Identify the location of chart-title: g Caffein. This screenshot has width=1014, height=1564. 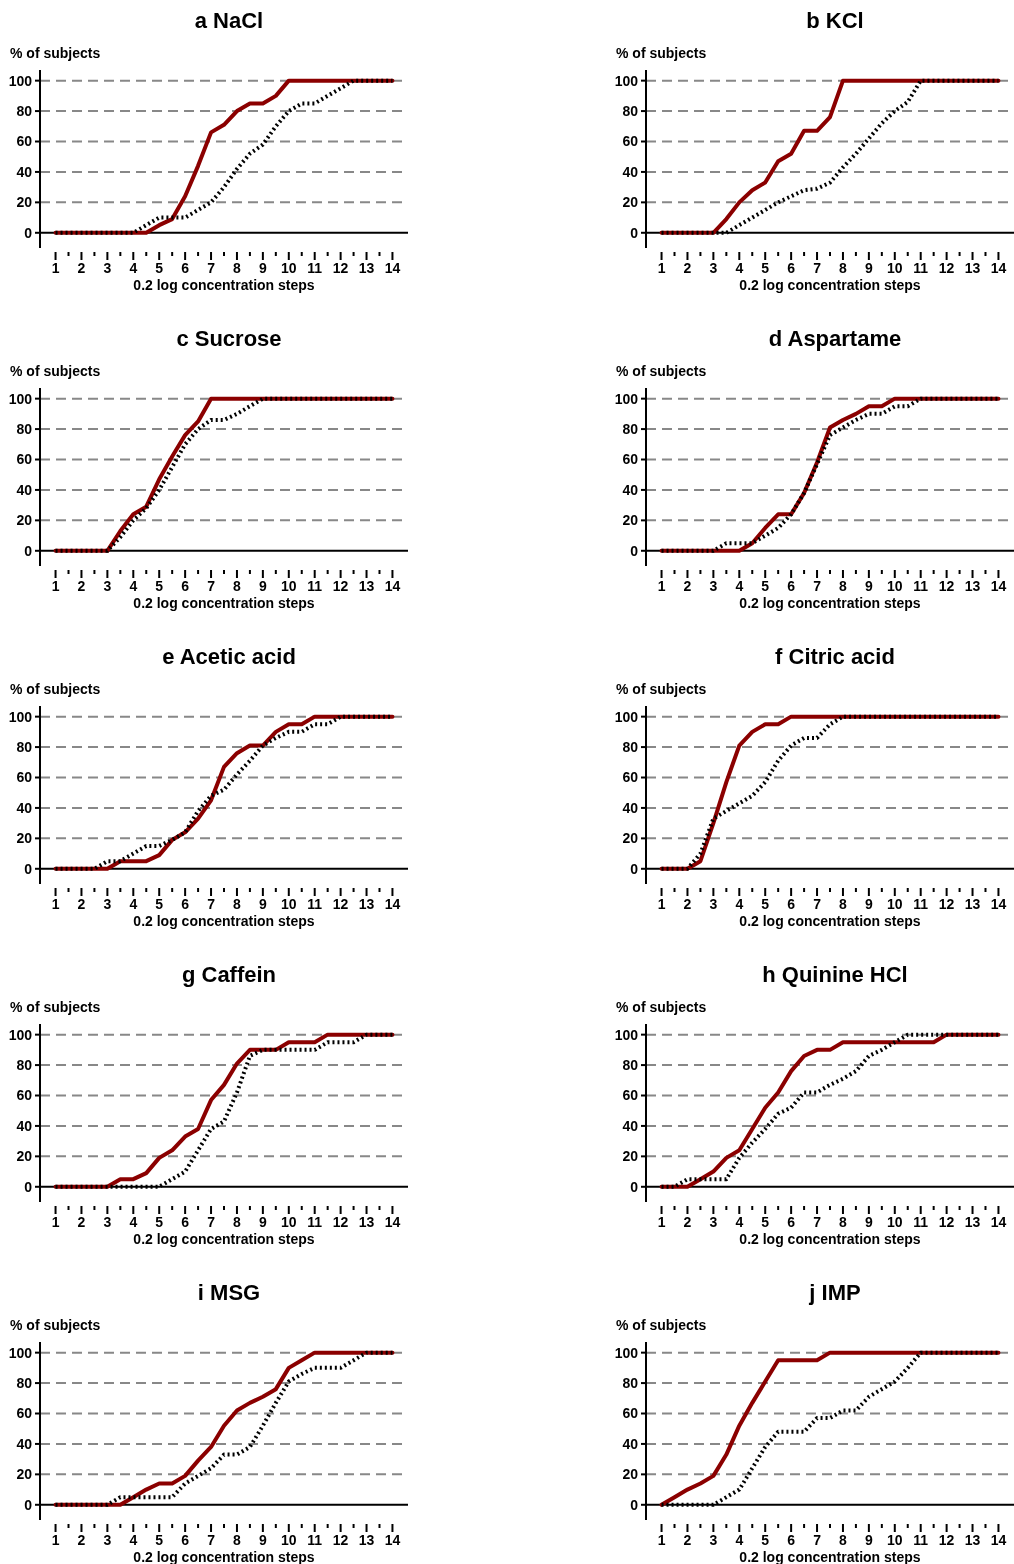
(229, 974).